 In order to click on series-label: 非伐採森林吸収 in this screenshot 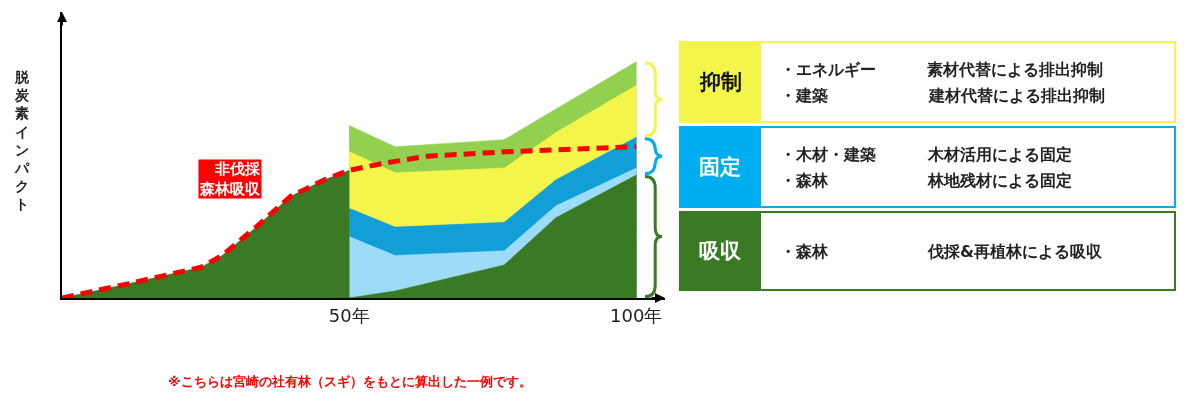, I will do `click(230, 179)`.